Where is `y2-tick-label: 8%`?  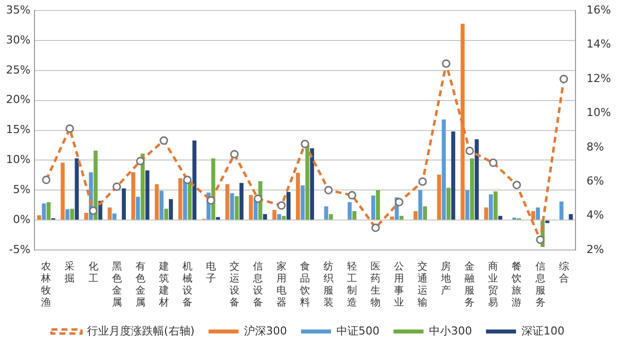 y2-tick-label: 8% is located at coordinates (595, 147).